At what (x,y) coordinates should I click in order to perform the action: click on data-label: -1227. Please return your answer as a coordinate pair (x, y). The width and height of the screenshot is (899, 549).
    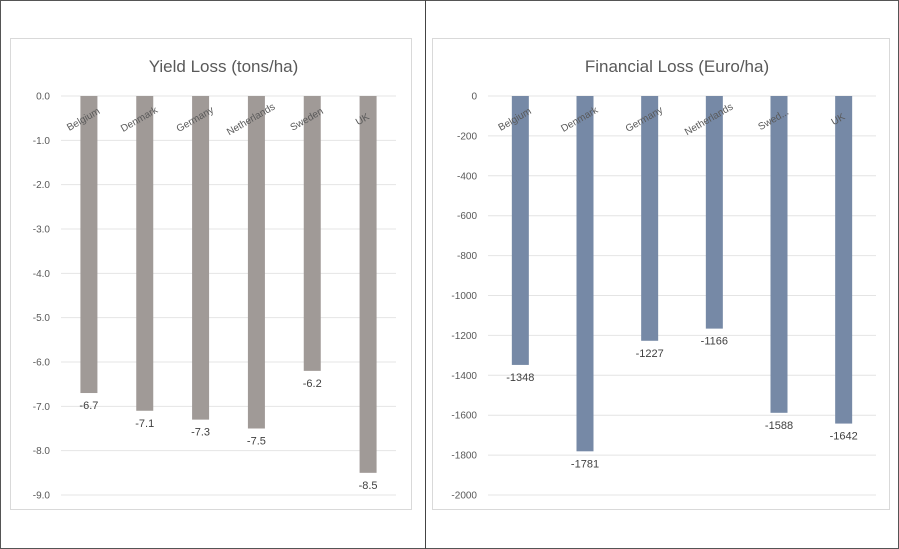
    Looking at the image, I should click on (650, 354).